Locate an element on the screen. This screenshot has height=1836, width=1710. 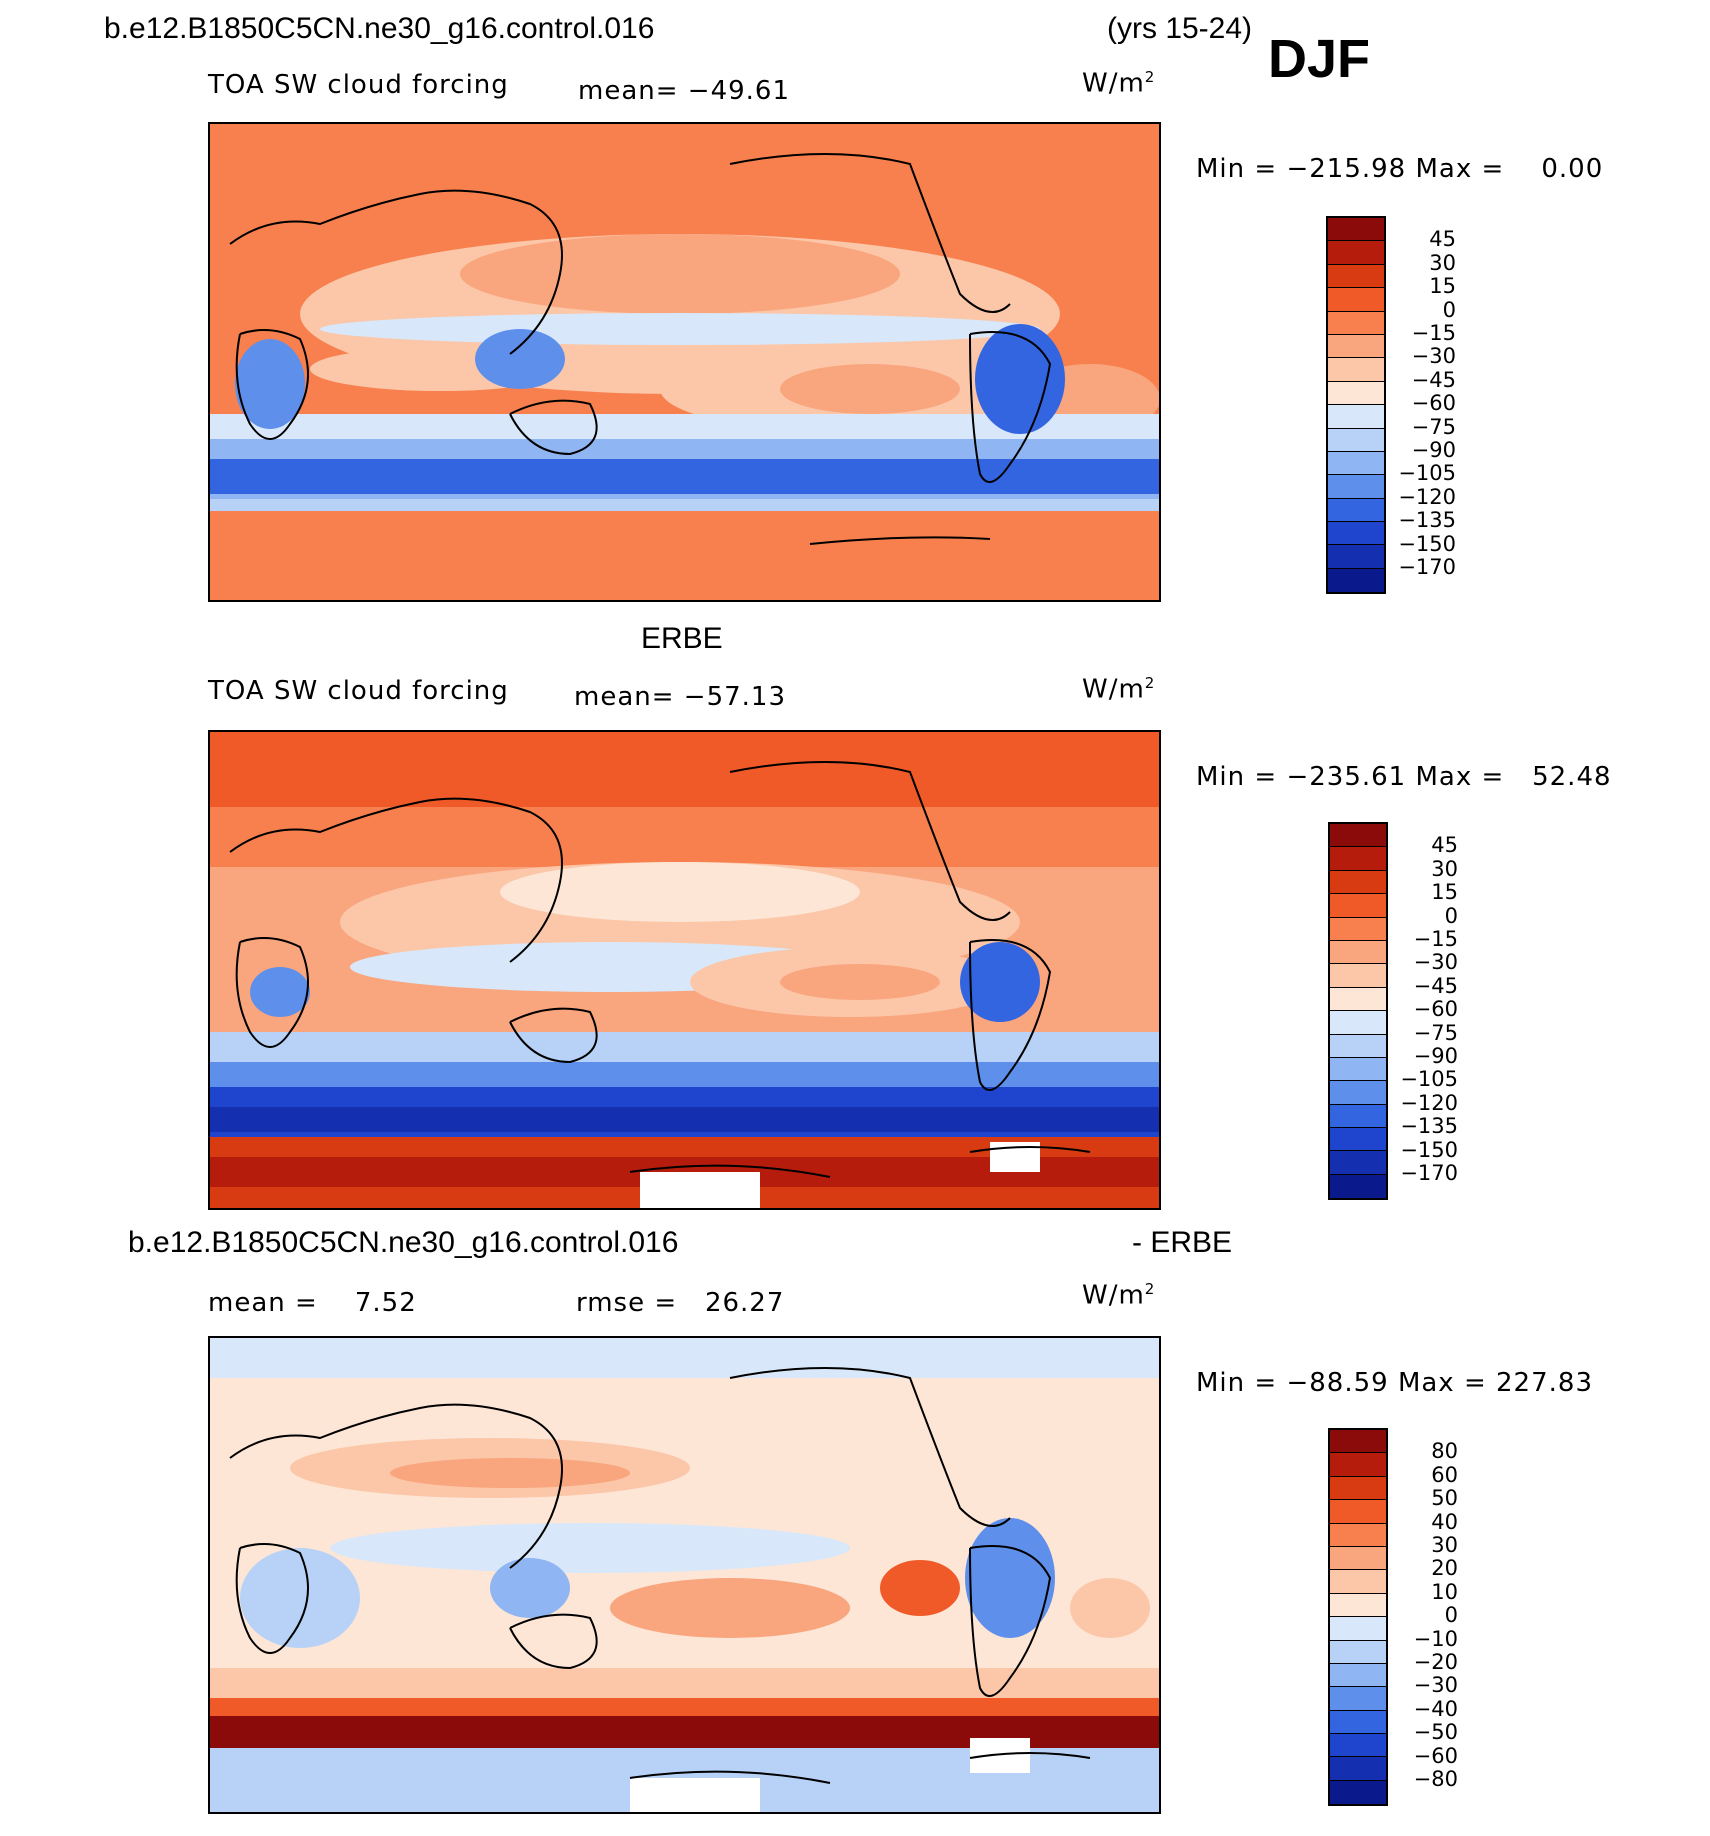
panel3-colorbar-tick-label: 80 is located at coordinates (1444, 1451).